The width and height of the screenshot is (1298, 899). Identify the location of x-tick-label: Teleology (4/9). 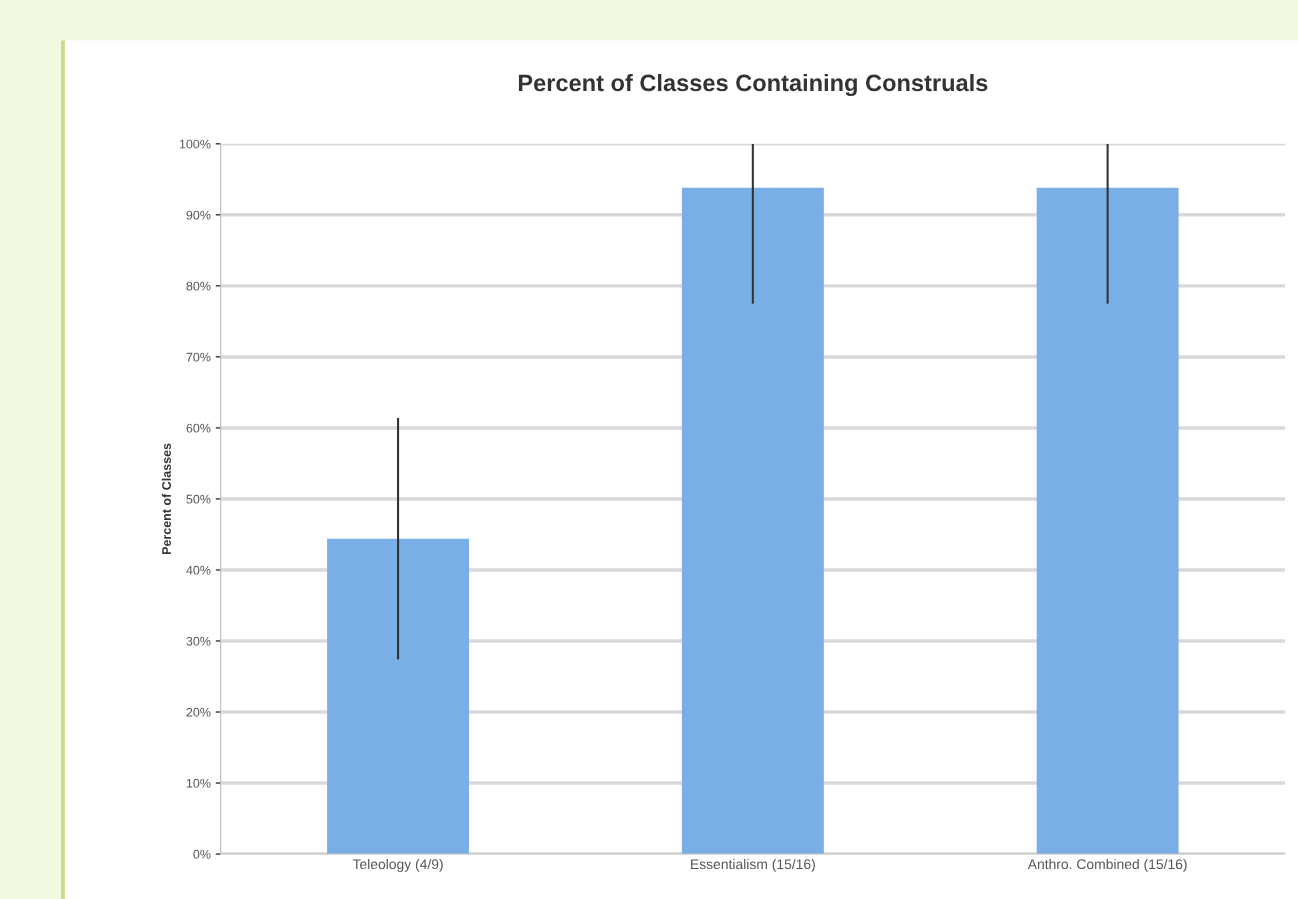
(397, 865).